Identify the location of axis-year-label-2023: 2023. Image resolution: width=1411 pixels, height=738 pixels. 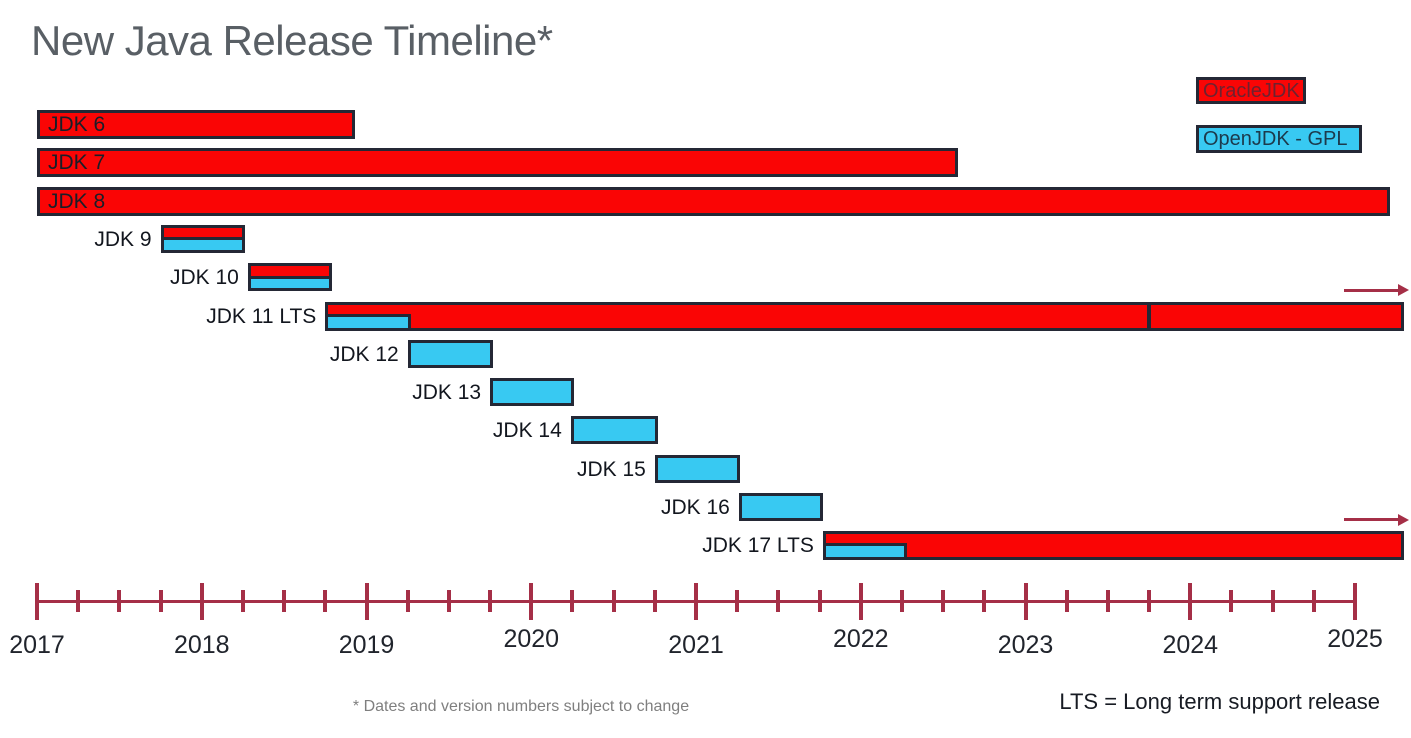
(1025, 645).